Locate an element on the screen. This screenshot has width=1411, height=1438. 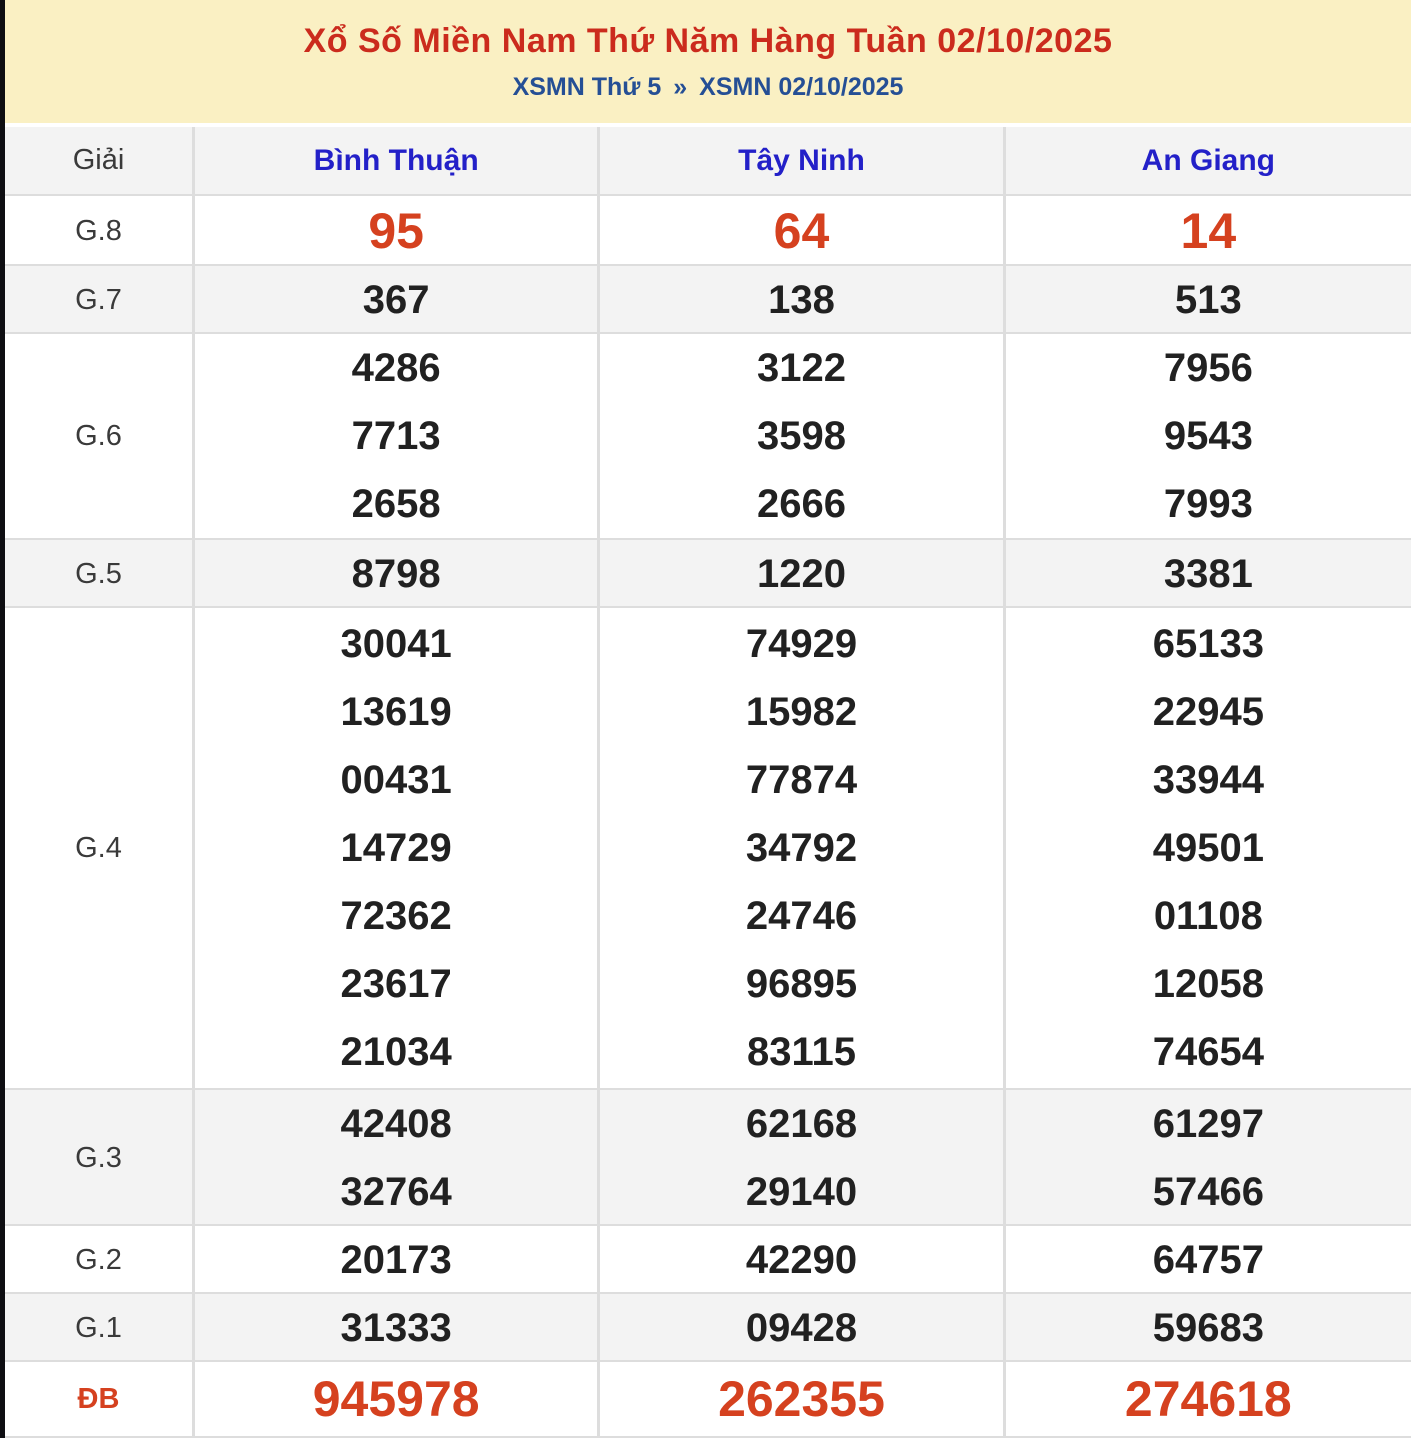
prize-row-db: ĐB 945978 262355 274618 is located at coordinates (708, 1400).